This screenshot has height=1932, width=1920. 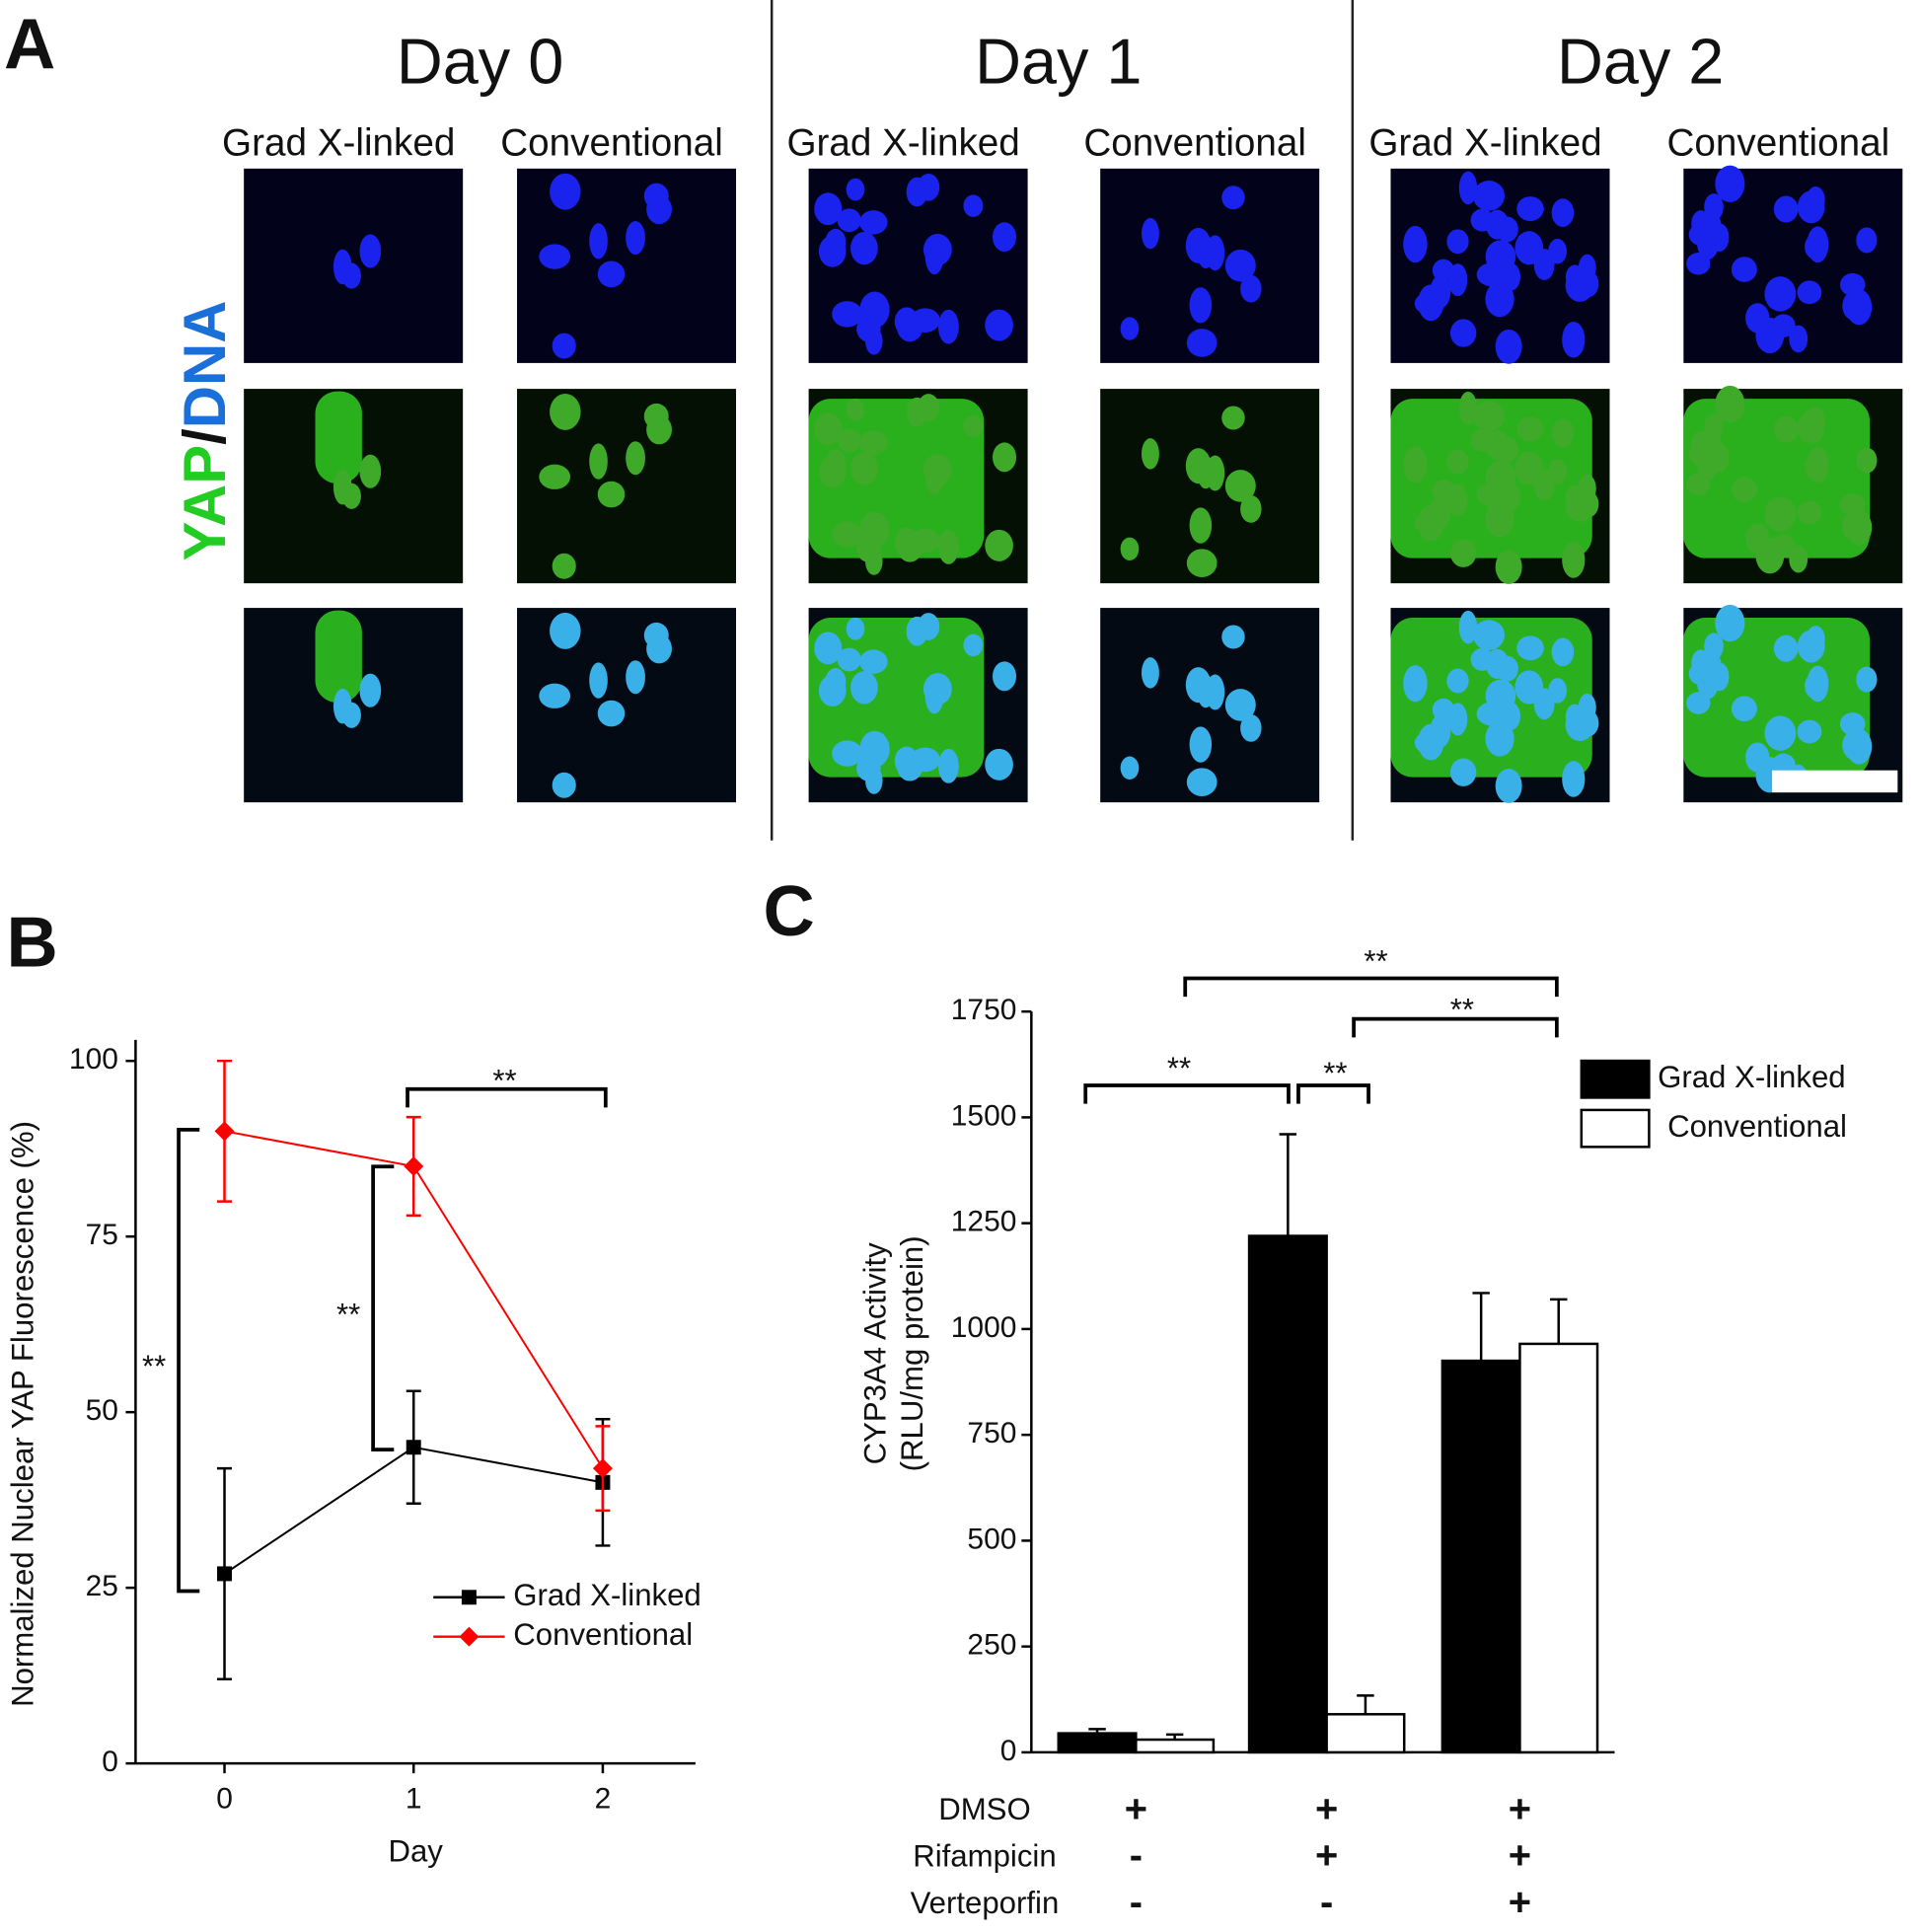 What do you see at coordinates (1778, 142) in the screenshot?
I see `column-label: Conventional` at bounding box center [1778, 142].